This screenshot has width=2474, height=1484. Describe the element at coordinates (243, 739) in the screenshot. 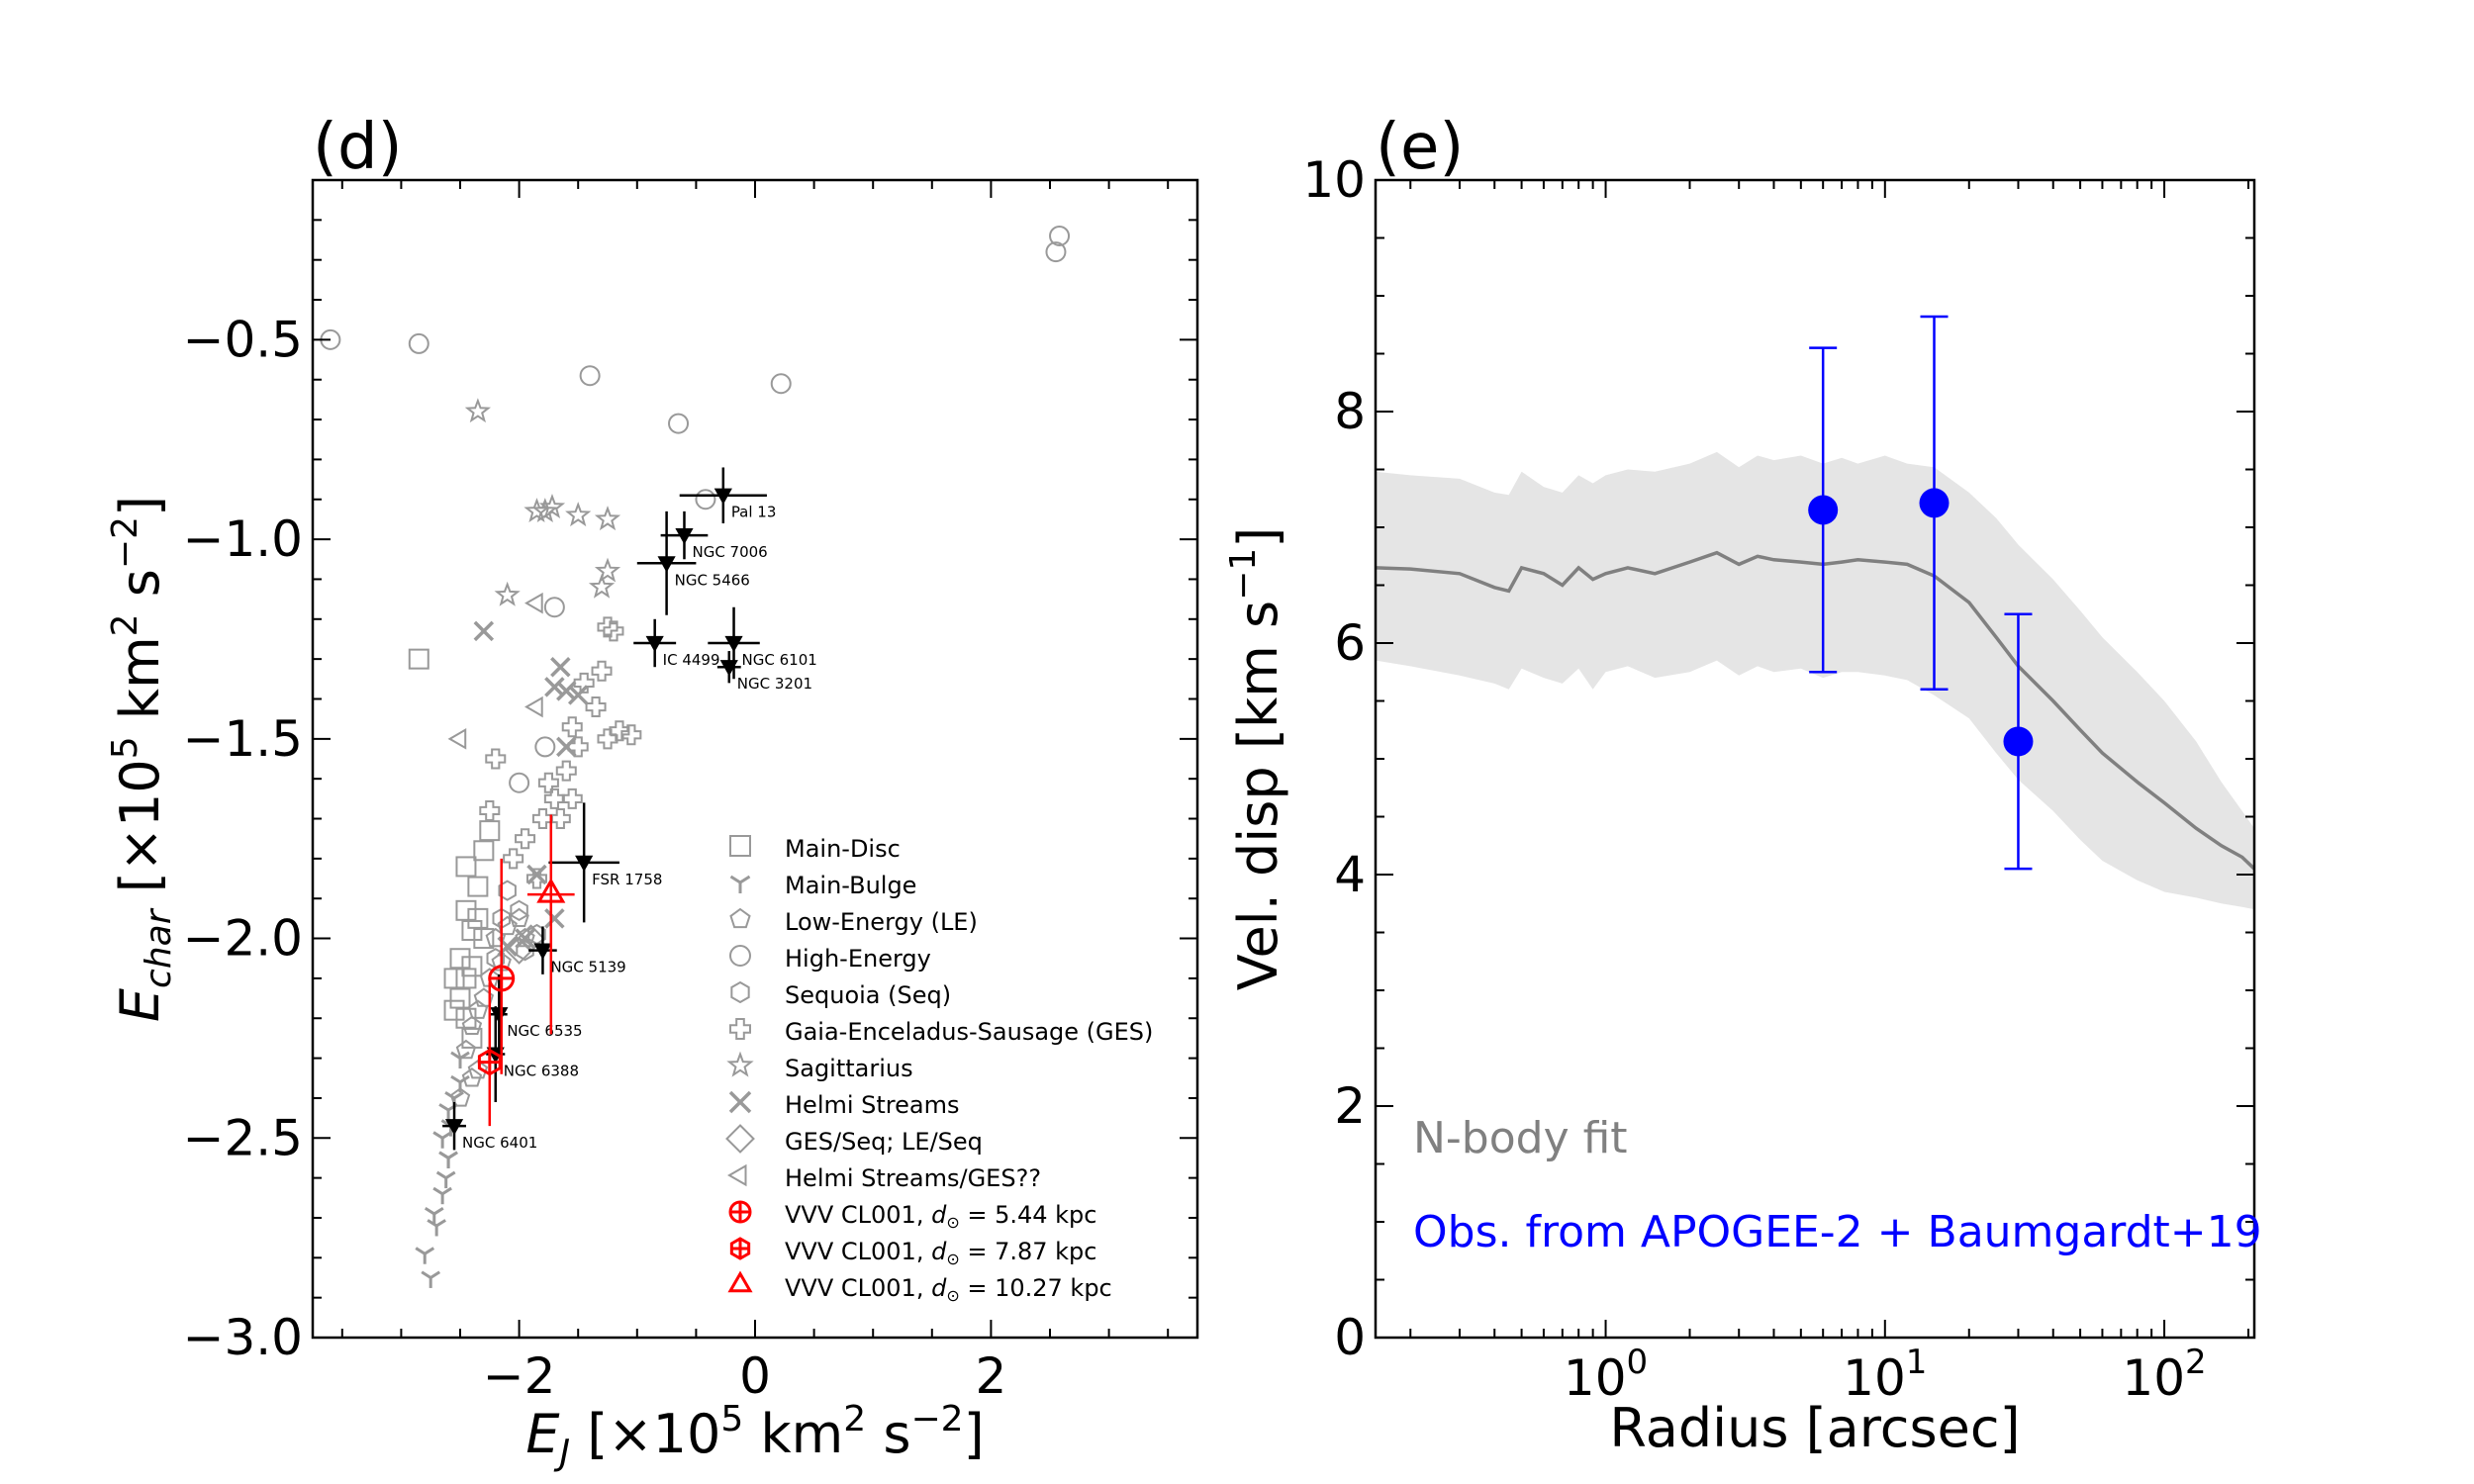

I see `y-tick-label: −1.5` at that location.